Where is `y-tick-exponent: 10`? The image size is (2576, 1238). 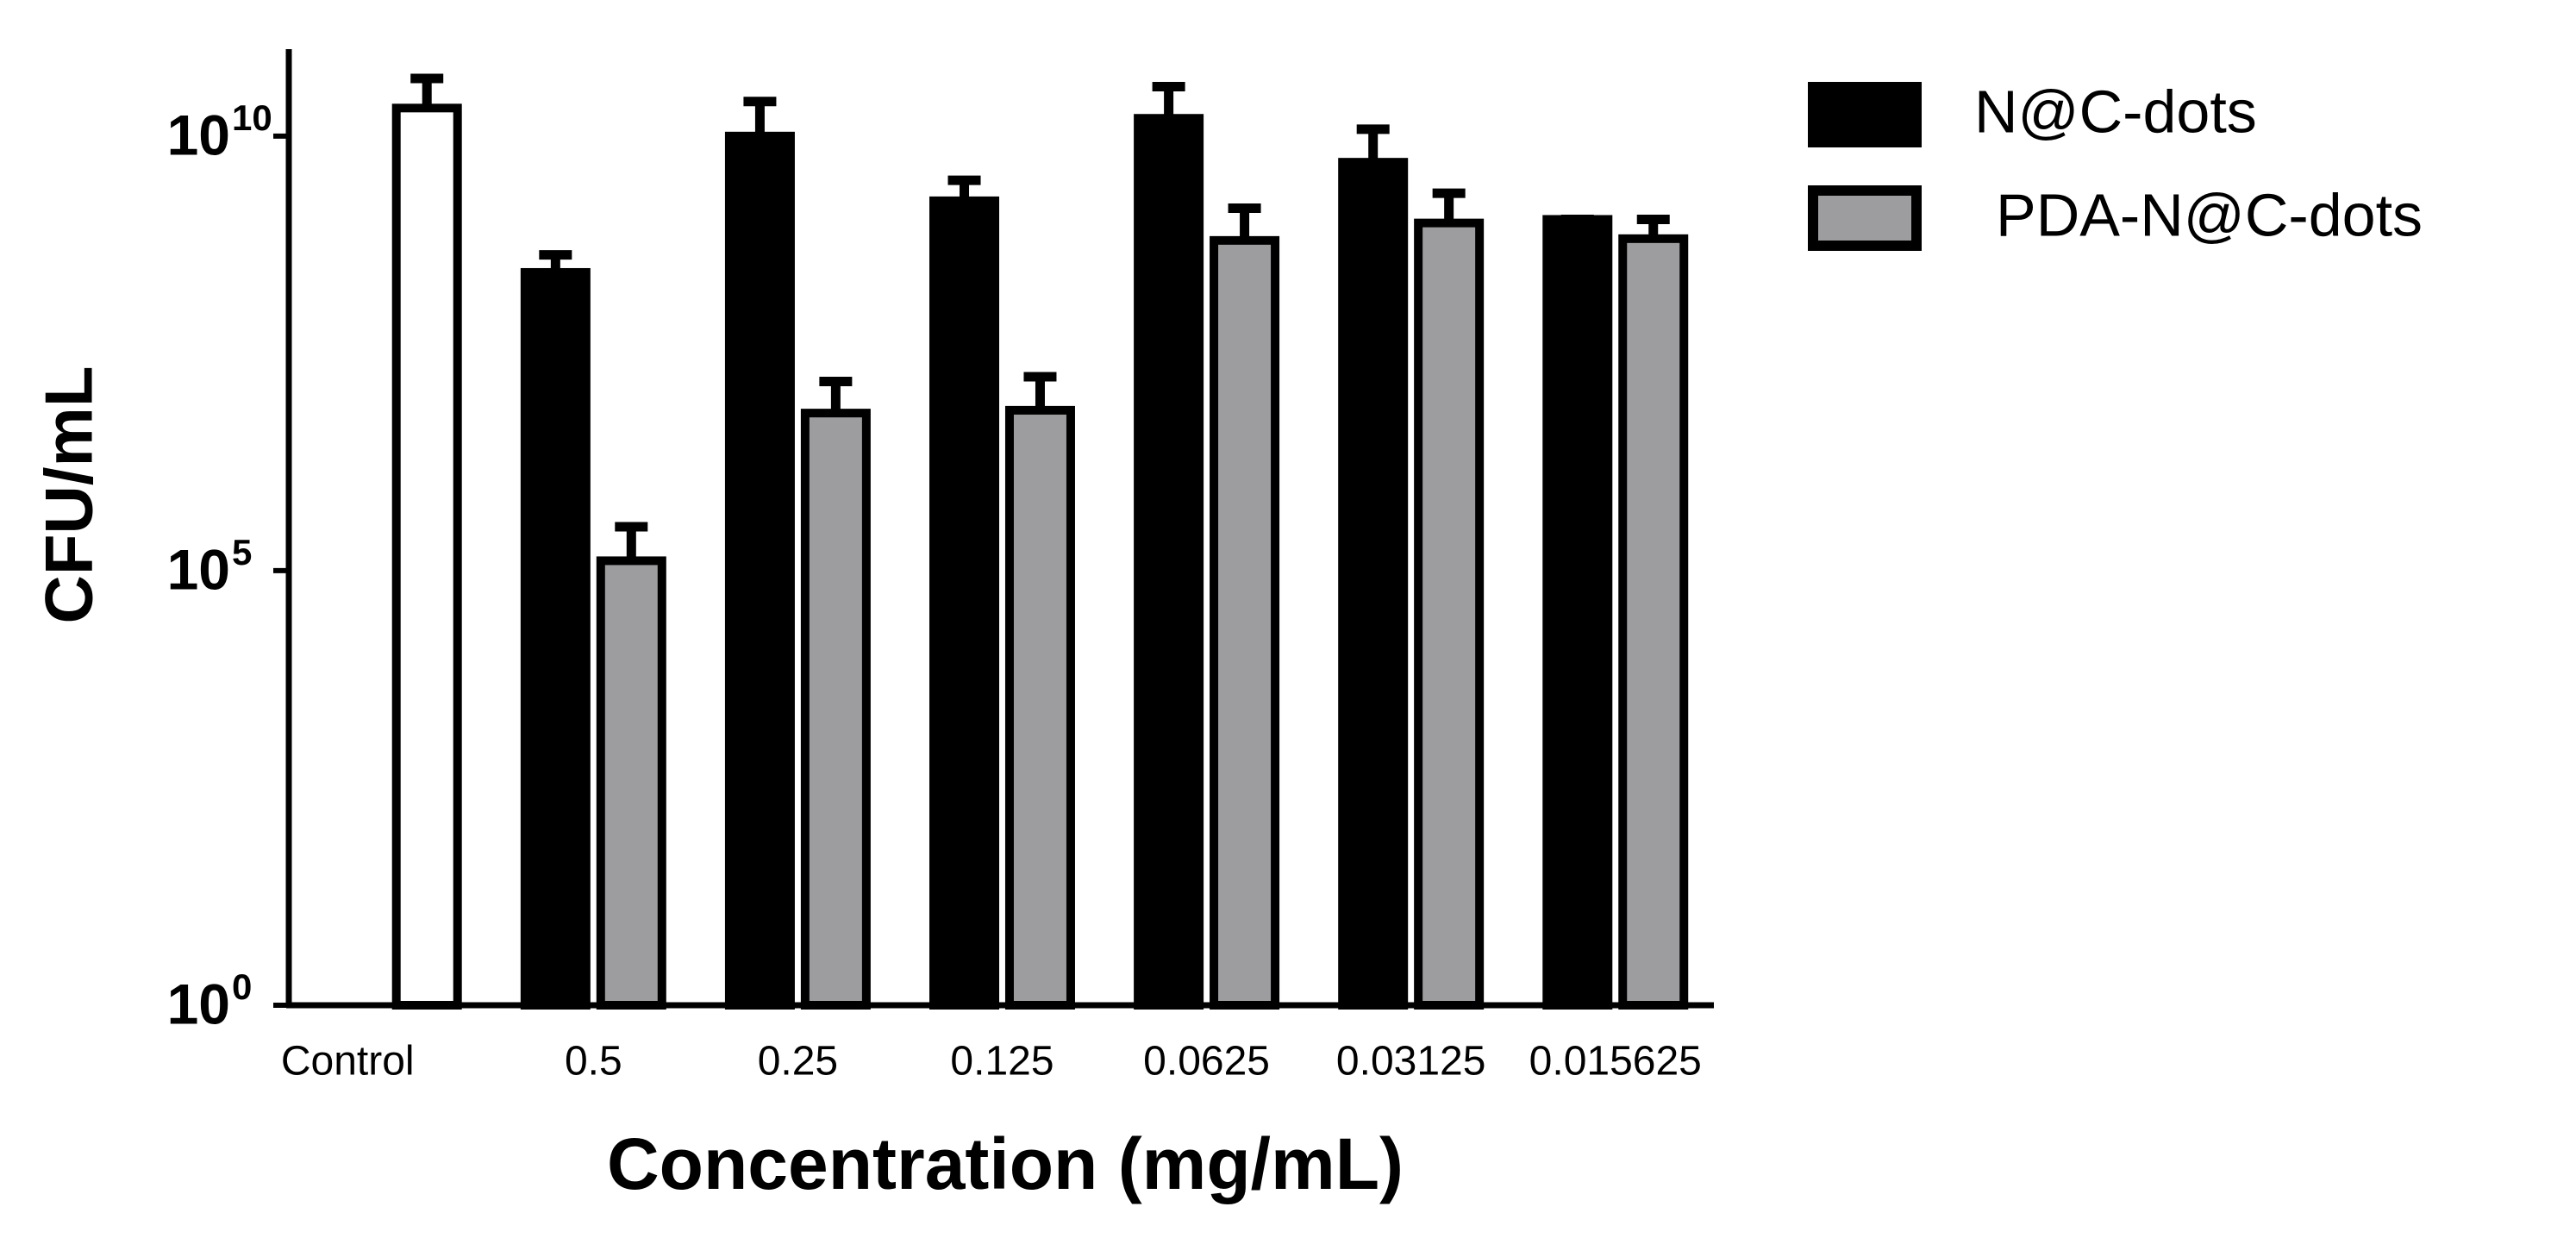 y-tick-exponent: 10 is located at coordinates (252, 117).